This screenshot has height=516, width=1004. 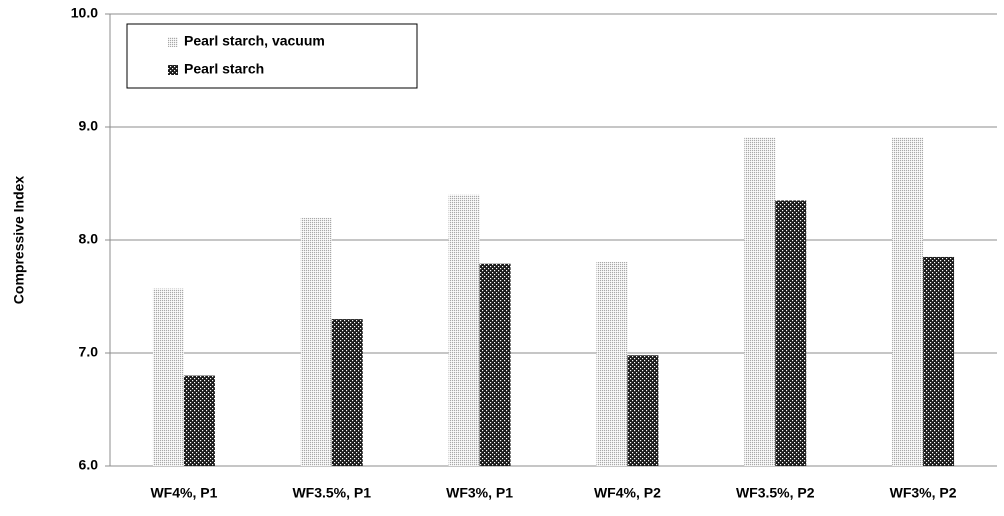 I want to click on legend-label: Pearl starch, so click(x=224, y=69).